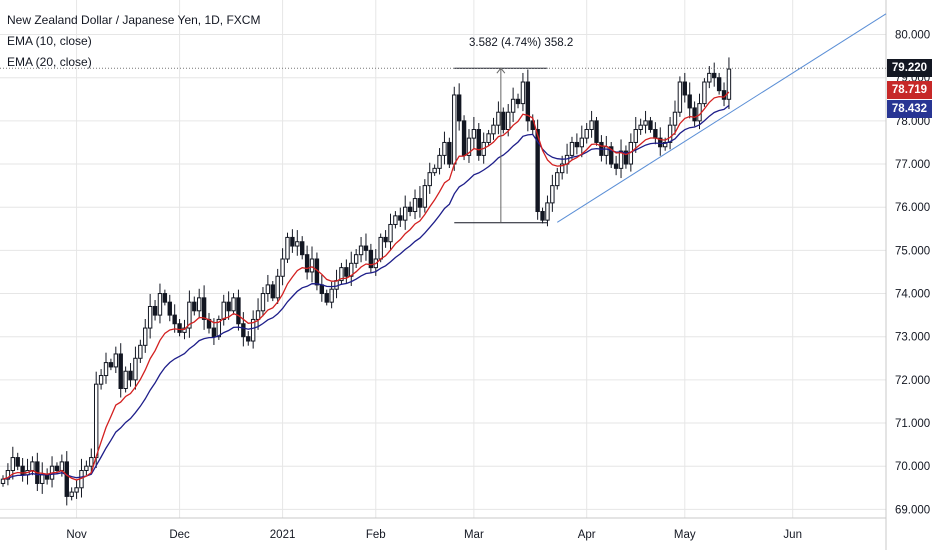  Describe the element at coordinates (792, 535) in the screenshot. I see `x-tick-label: Jun` at that location.